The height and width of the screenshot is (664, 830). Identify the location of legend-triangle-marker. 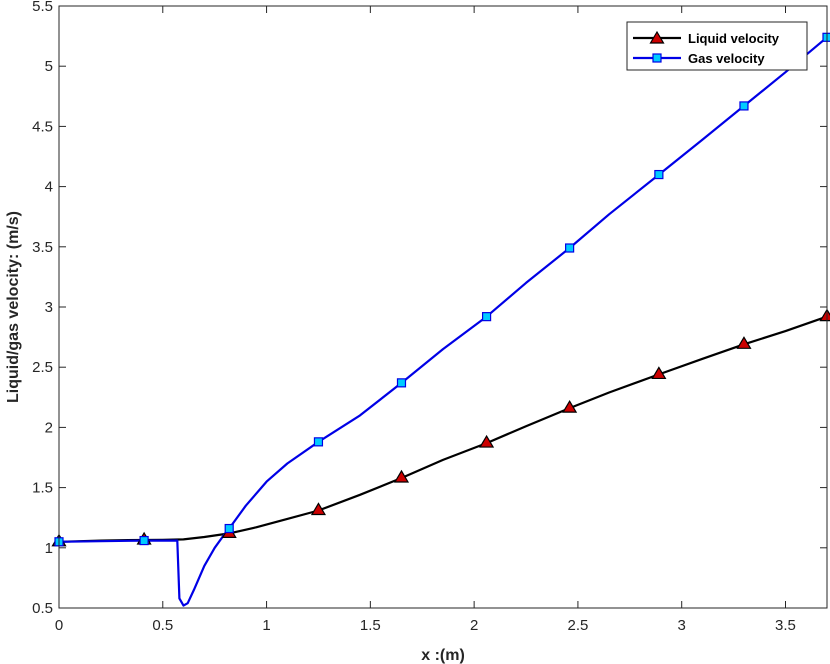
(657, 37).